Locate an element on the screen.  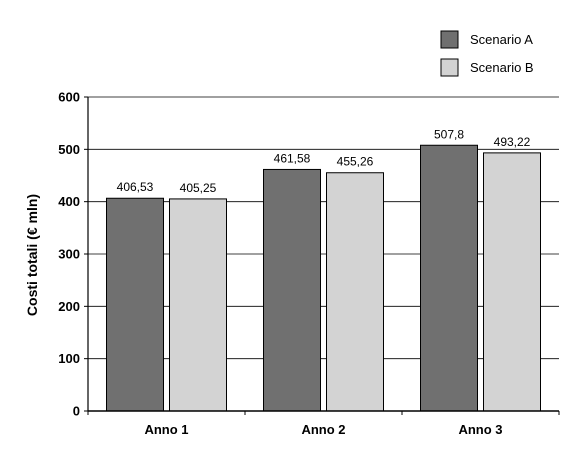
data-label: 406,53 is located at coordinates (135, 187).